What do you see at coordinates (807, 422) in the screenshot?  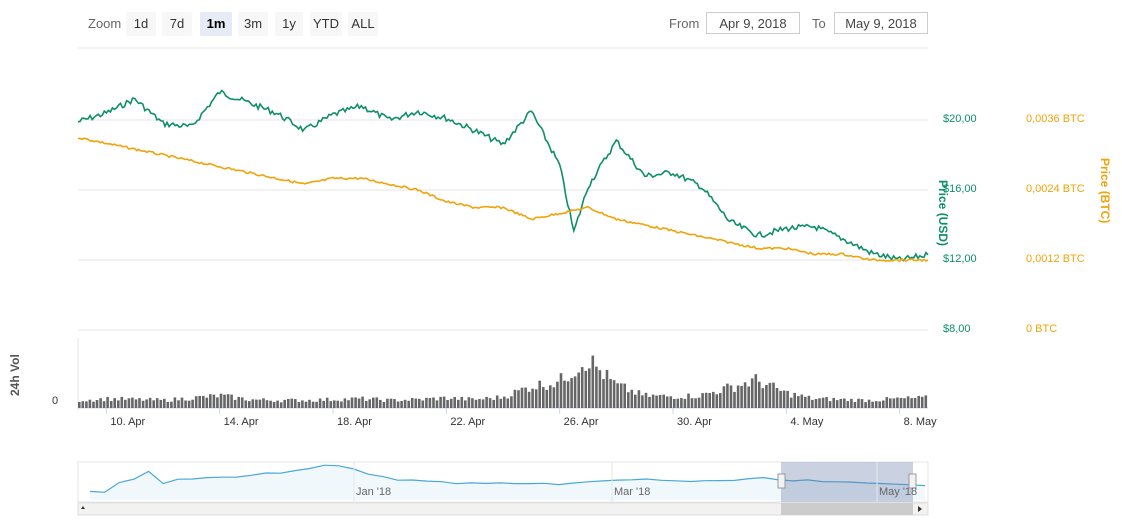 I see `x-tick-label: 4. May` at bounding box center [807, 422].